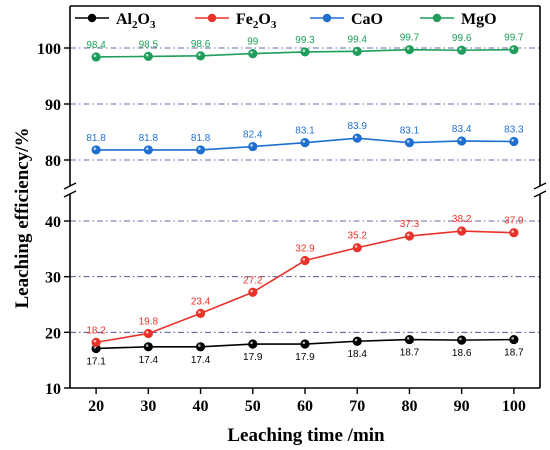 The height and width of the screenshot is (450, 550). I want to click on y-tick-label: 20, so click(53, 333).